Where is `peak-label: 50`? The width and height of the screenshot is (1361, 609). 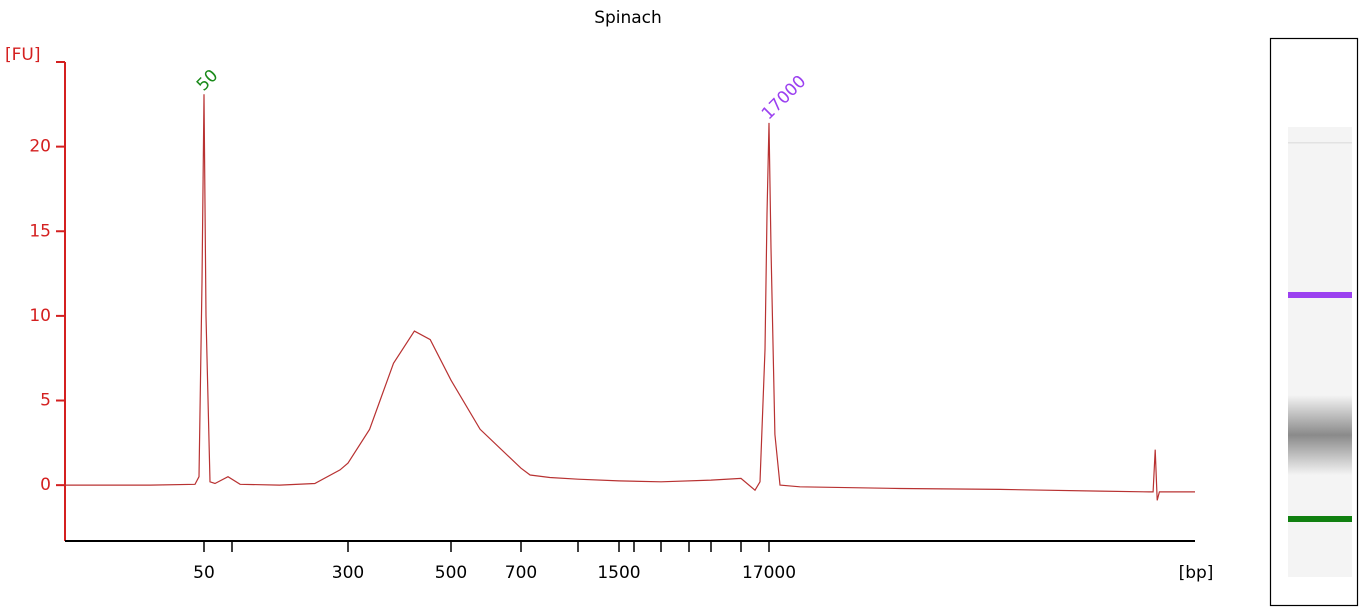
peak-label: 50 is located at coordinates (207, 80).